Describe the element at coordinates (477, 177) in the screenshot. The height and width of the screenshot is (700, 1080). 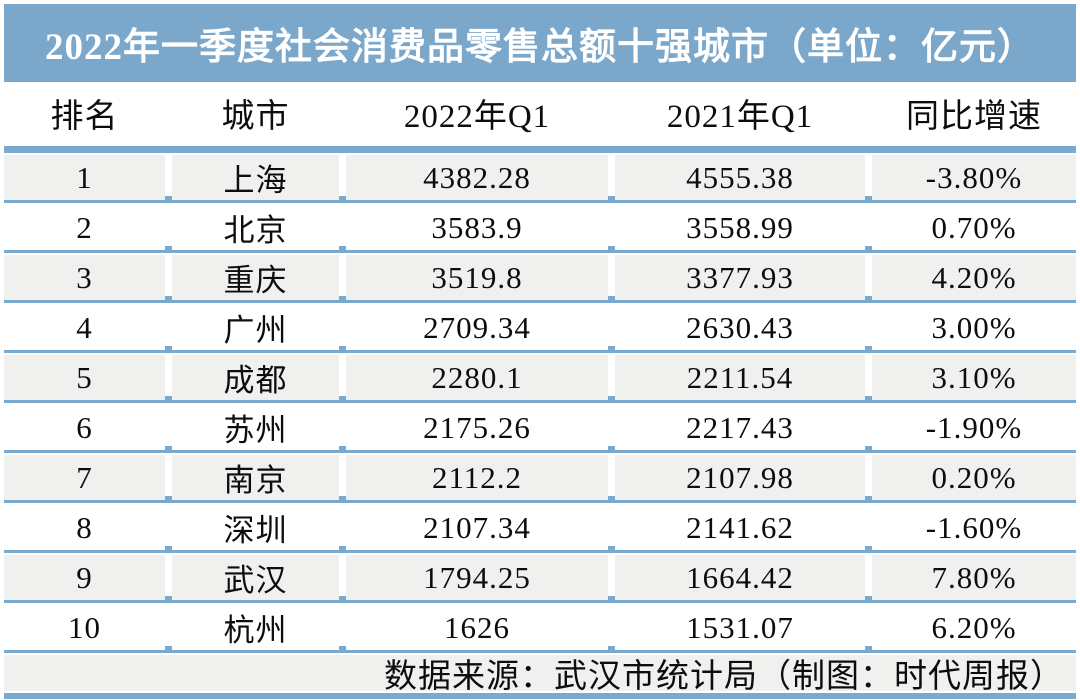
I see `cell-2022q1: 4382.28` at that location.